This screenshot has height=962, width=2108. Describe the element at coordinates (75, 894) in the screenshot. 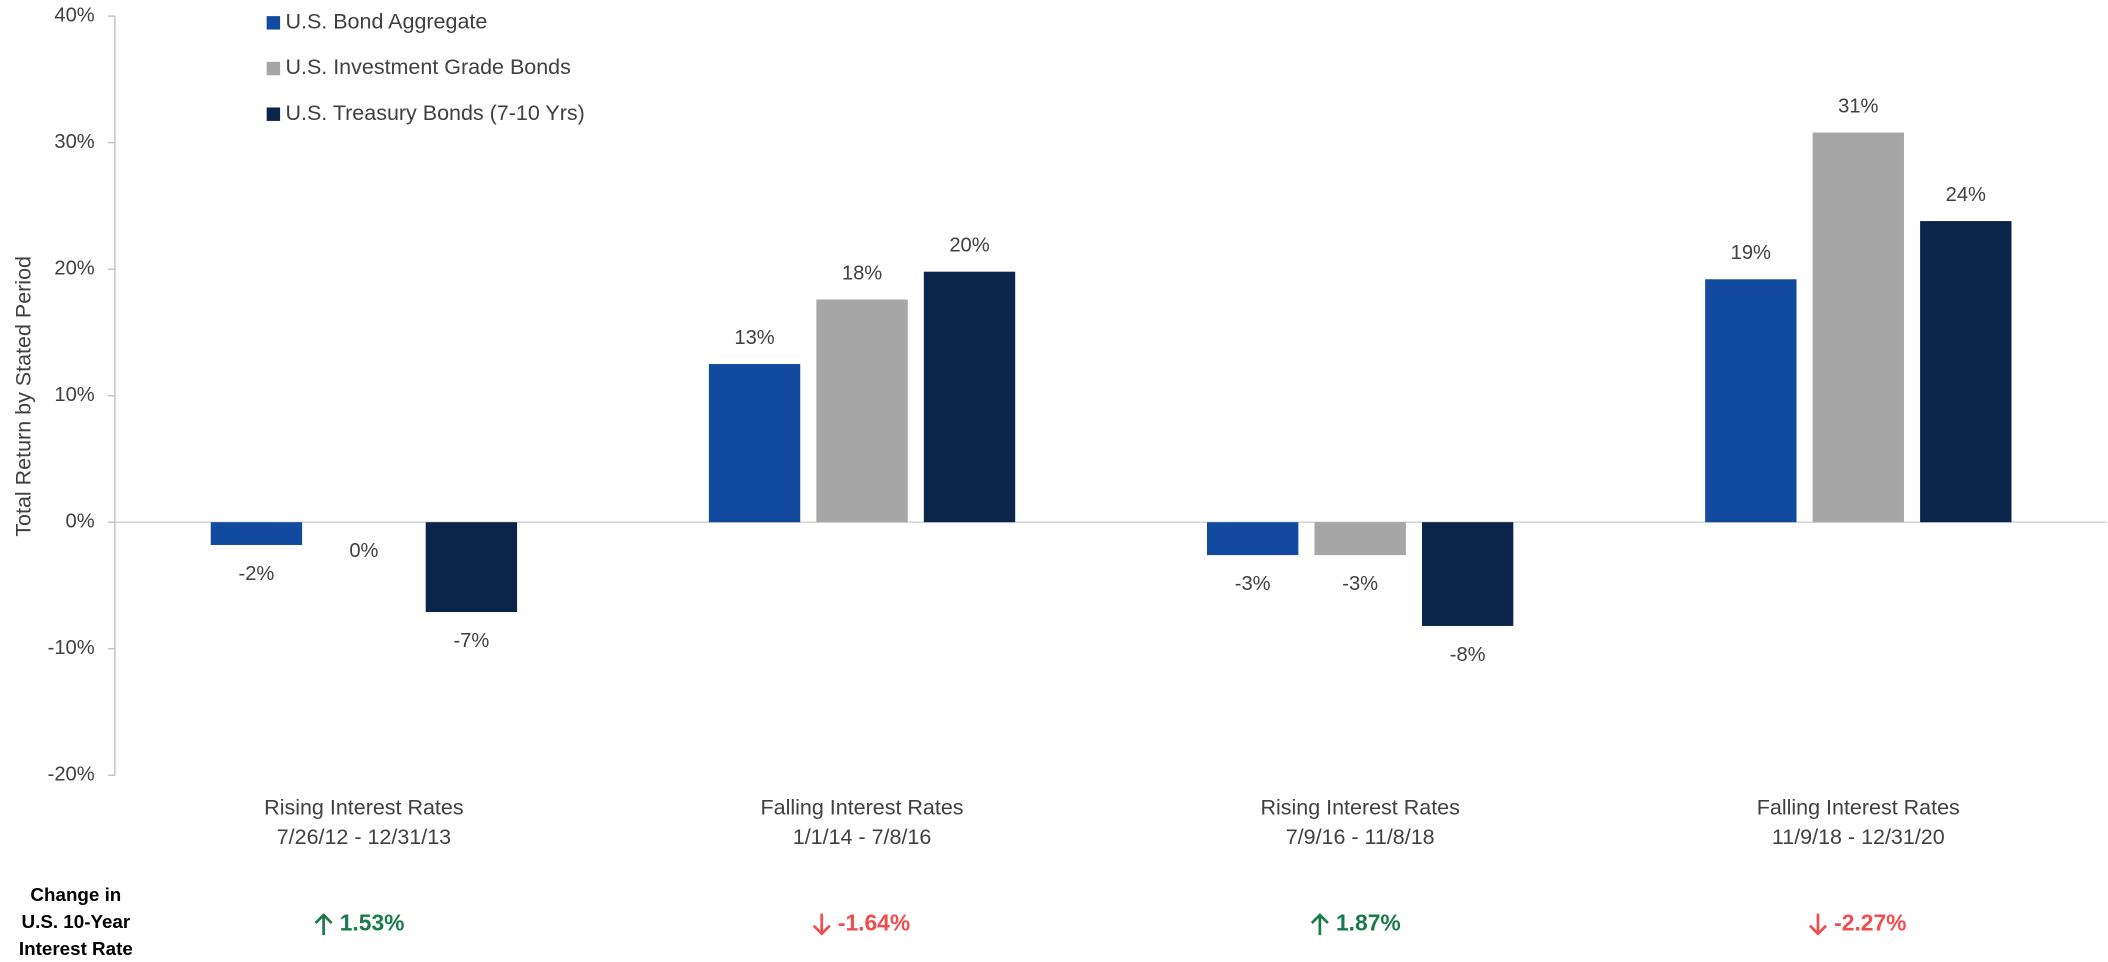

I see `rate-change-label: Change in` at that location.